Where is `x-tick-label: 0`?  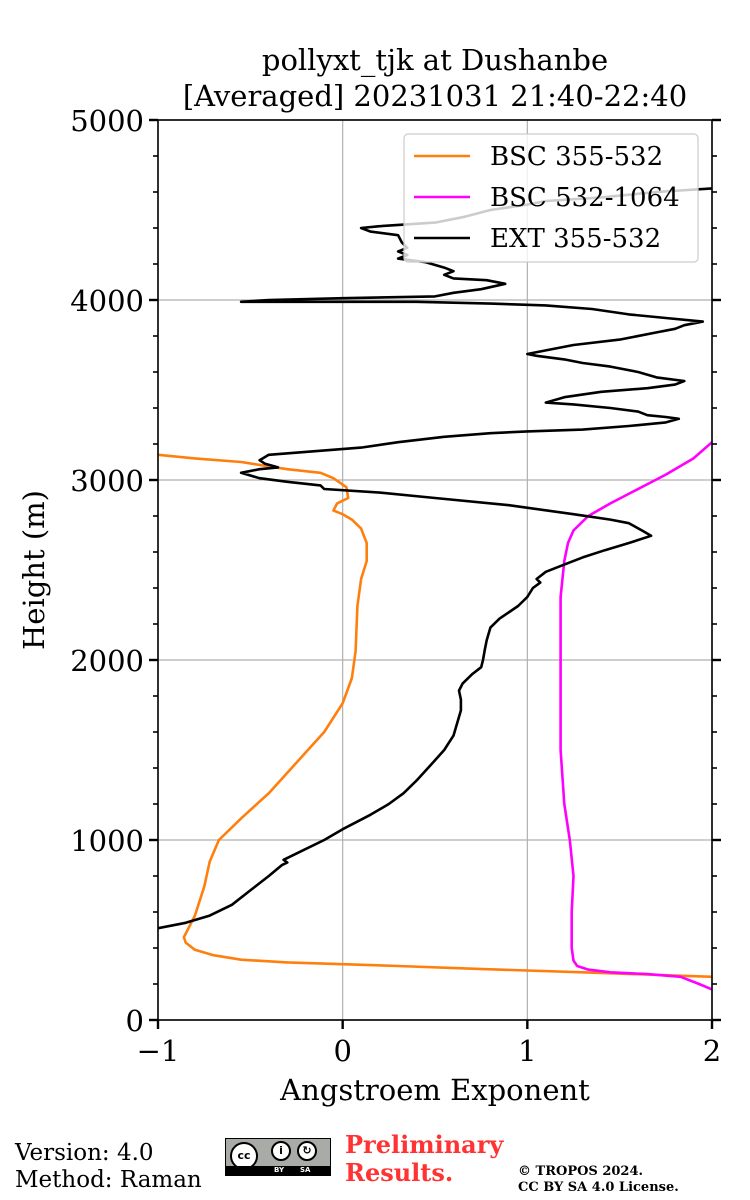 x-tick-label: 0 is located at coordinates (342, 1051).